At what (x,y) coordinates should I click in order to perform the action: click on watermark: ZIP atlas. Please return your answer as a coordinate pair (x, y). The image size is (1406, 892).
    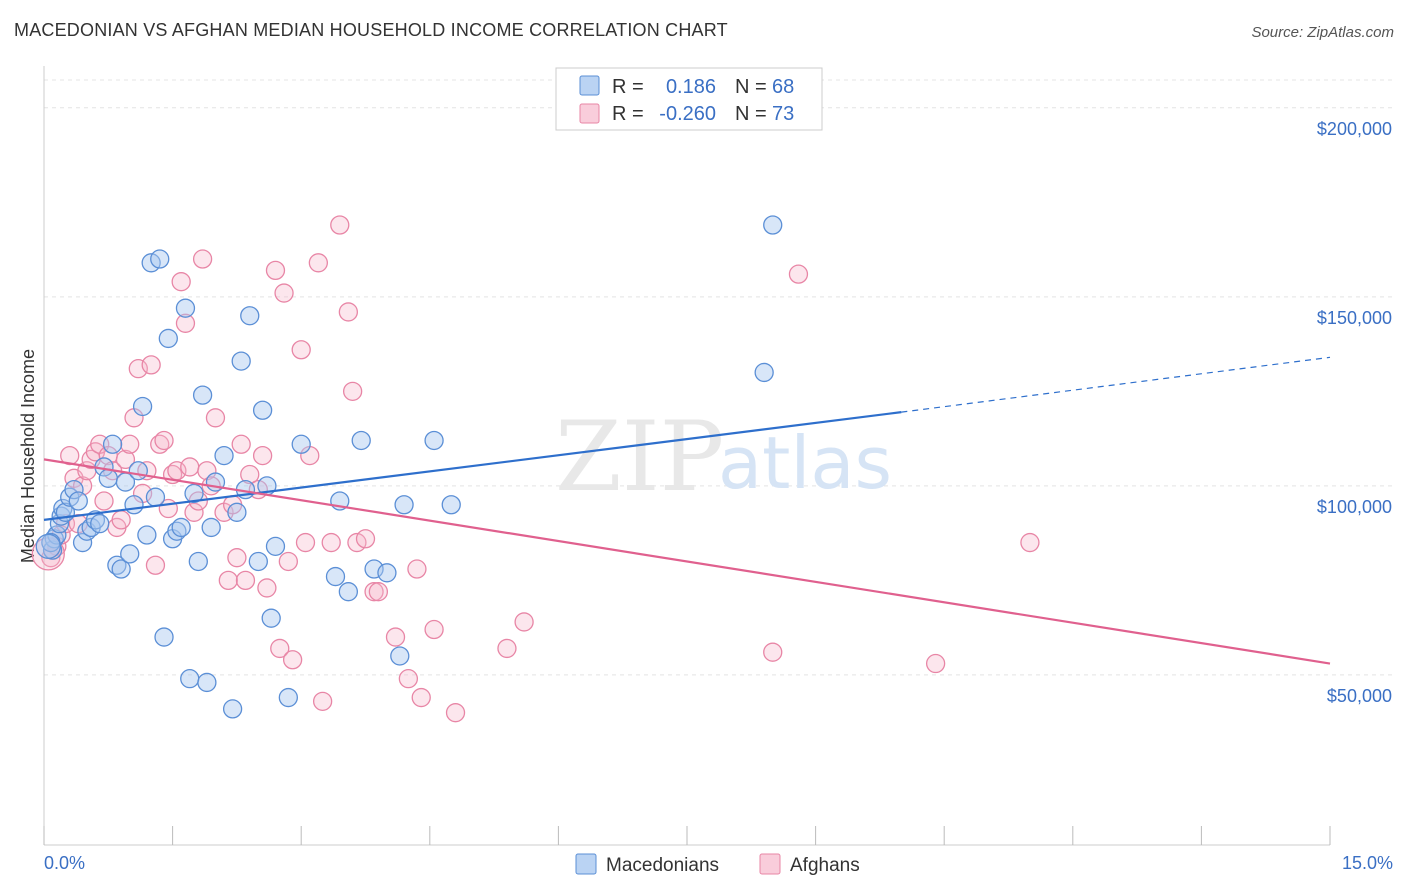
    Looking at the image, I should click on (723, 457).